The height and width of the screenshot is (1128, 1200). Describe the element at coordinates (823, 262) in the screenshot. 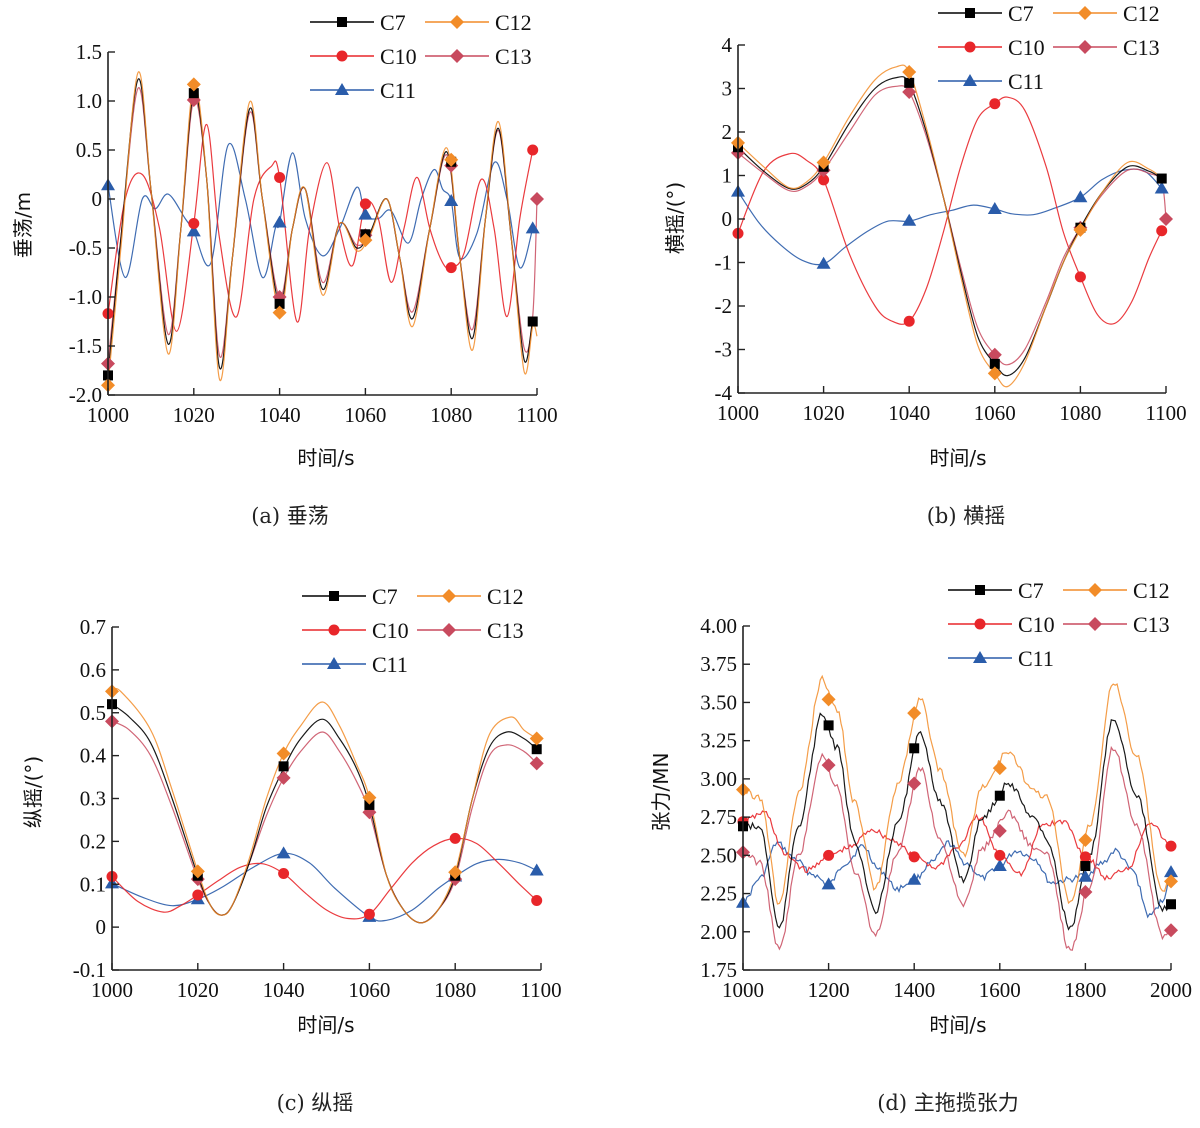

I see `marker-b-c11` at that location.